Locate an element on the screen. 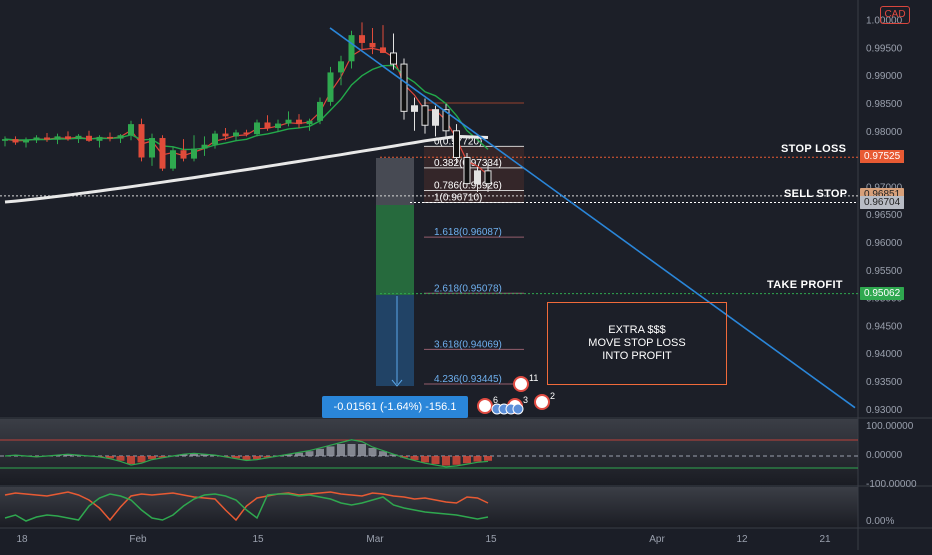  fib-level-label: 4.236(0.93445) is located at coordinates (468, 379).